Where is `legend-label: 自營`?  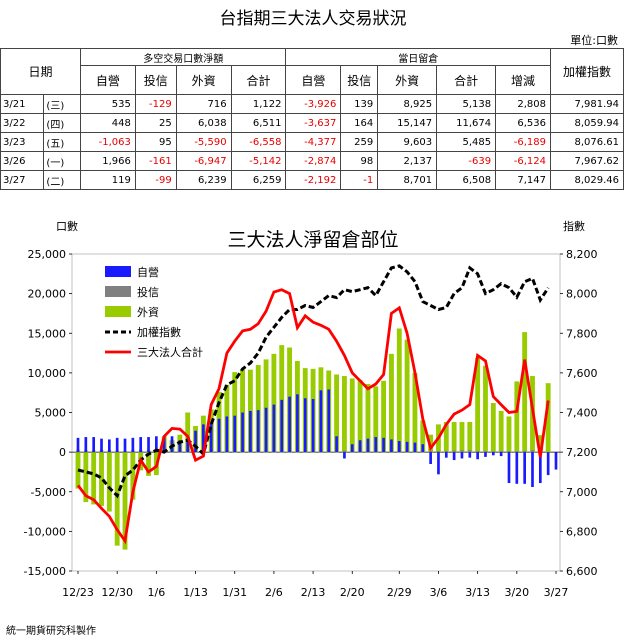 legend-label: 自營 is located at coordinates (148, 272).